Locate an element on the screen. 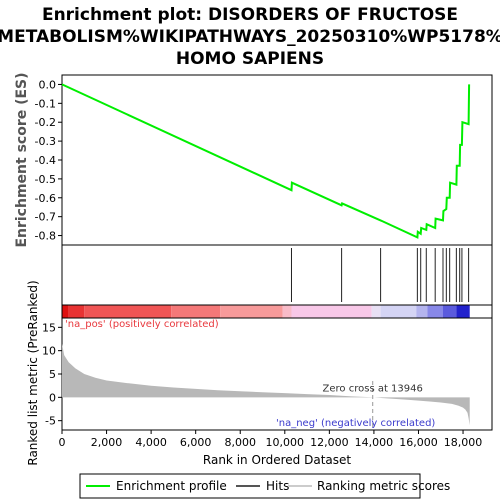 The height and width of the screenshot is (500, 500). rank-xtick-label: 8,000 is located at coordinates (240, 442).